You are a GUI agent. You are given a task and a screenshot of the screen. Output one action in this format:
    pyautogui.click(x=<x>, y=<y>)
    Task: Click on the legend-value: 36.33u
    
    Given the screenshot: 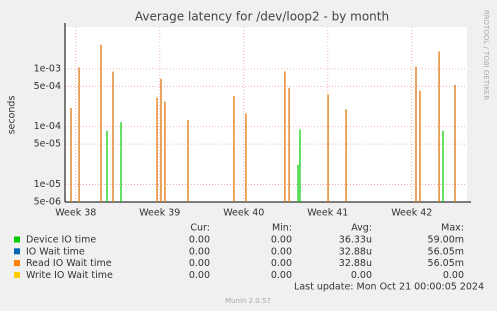 What is the action you would take?
    pyautogui.click(x=355, y=240)
    